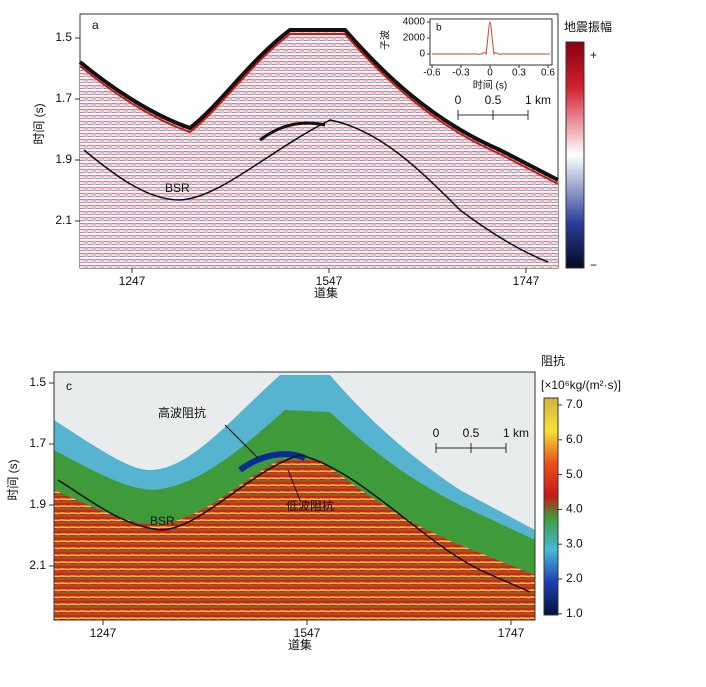  What do you see at coordinates (439, 28) in the screenshot?
I see `inset-label: b` at bounding box center [439, 28].